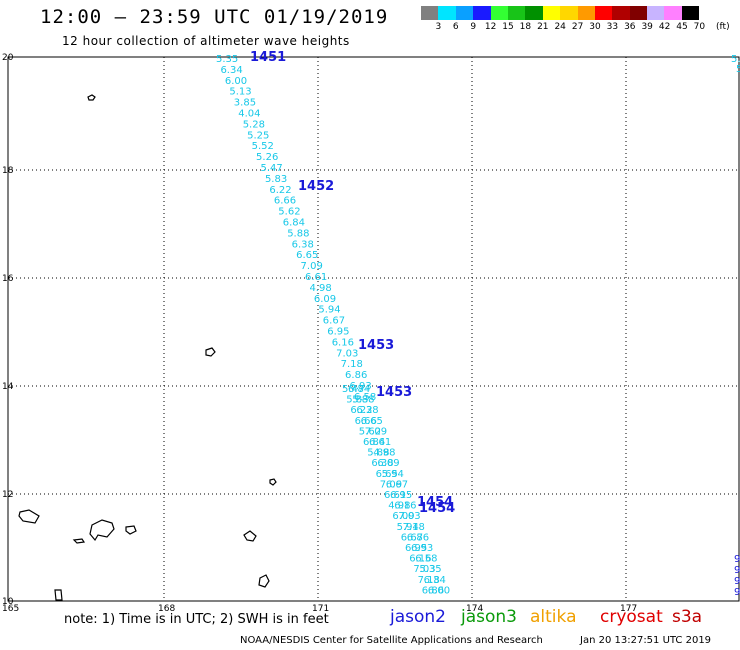 Image resolution: width=740 pixels, height=650 pixels. Describe the element at coordinates (630, 27) in the screenshot. I see `legend-label: 36` at that location.